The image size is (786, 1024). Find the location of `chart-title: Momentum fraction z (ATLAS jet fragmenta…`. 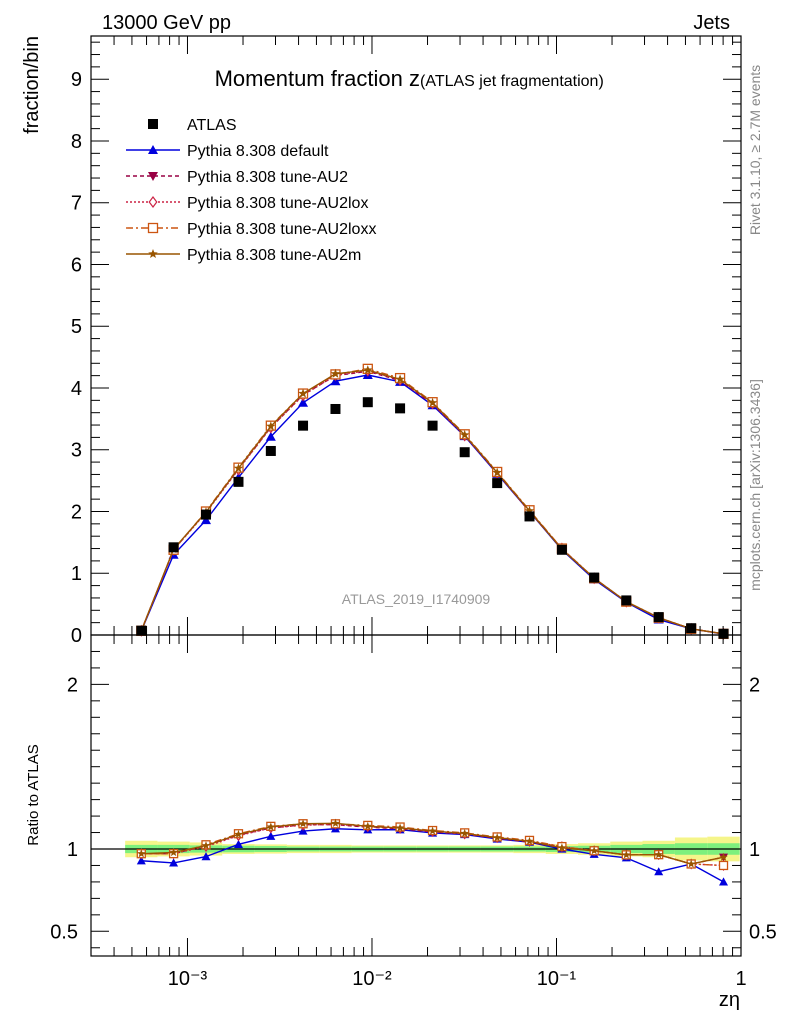

chart-title: Momentum fraction z (ATLAS jet fragmenta… is located at coordinates (409, 78).